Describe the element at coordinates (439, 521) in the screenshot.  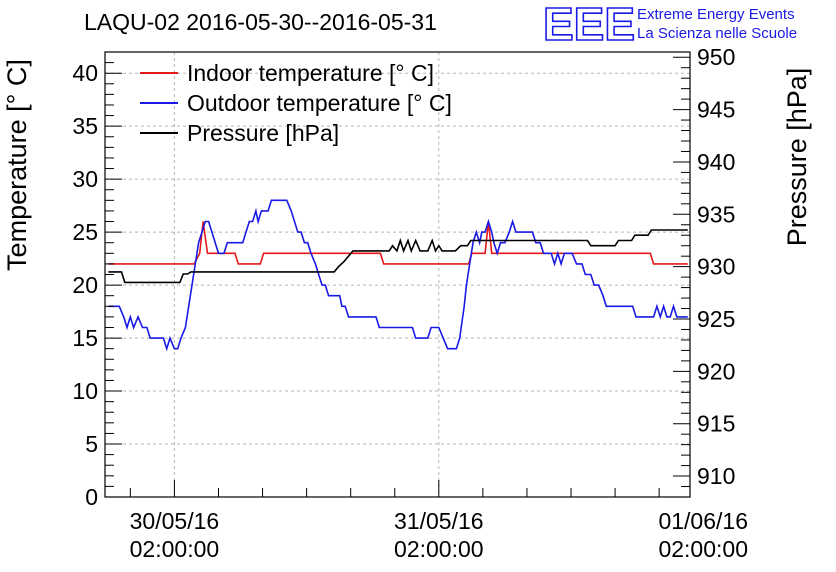
I see `x-tick-label-date: 31/05/16` at that location.